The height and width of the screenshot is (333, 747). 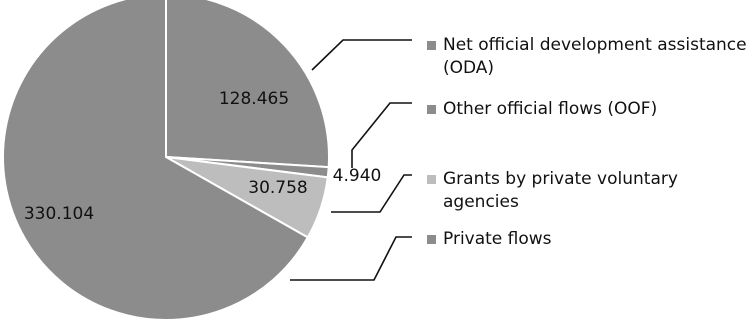 I want to click on data-label-oof: 4.940, so click(x=357, y=176).